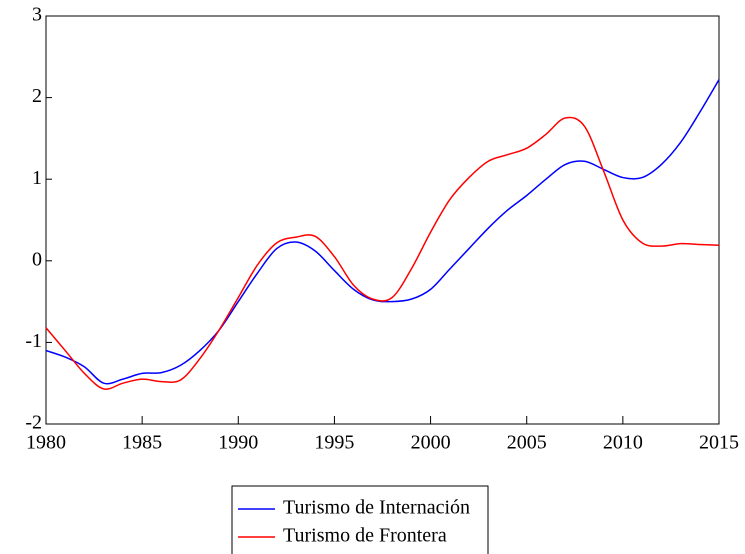  Describe the element at coordinates (33, 341) in the screenshot. I see `y-tick-label: -1` at that location.